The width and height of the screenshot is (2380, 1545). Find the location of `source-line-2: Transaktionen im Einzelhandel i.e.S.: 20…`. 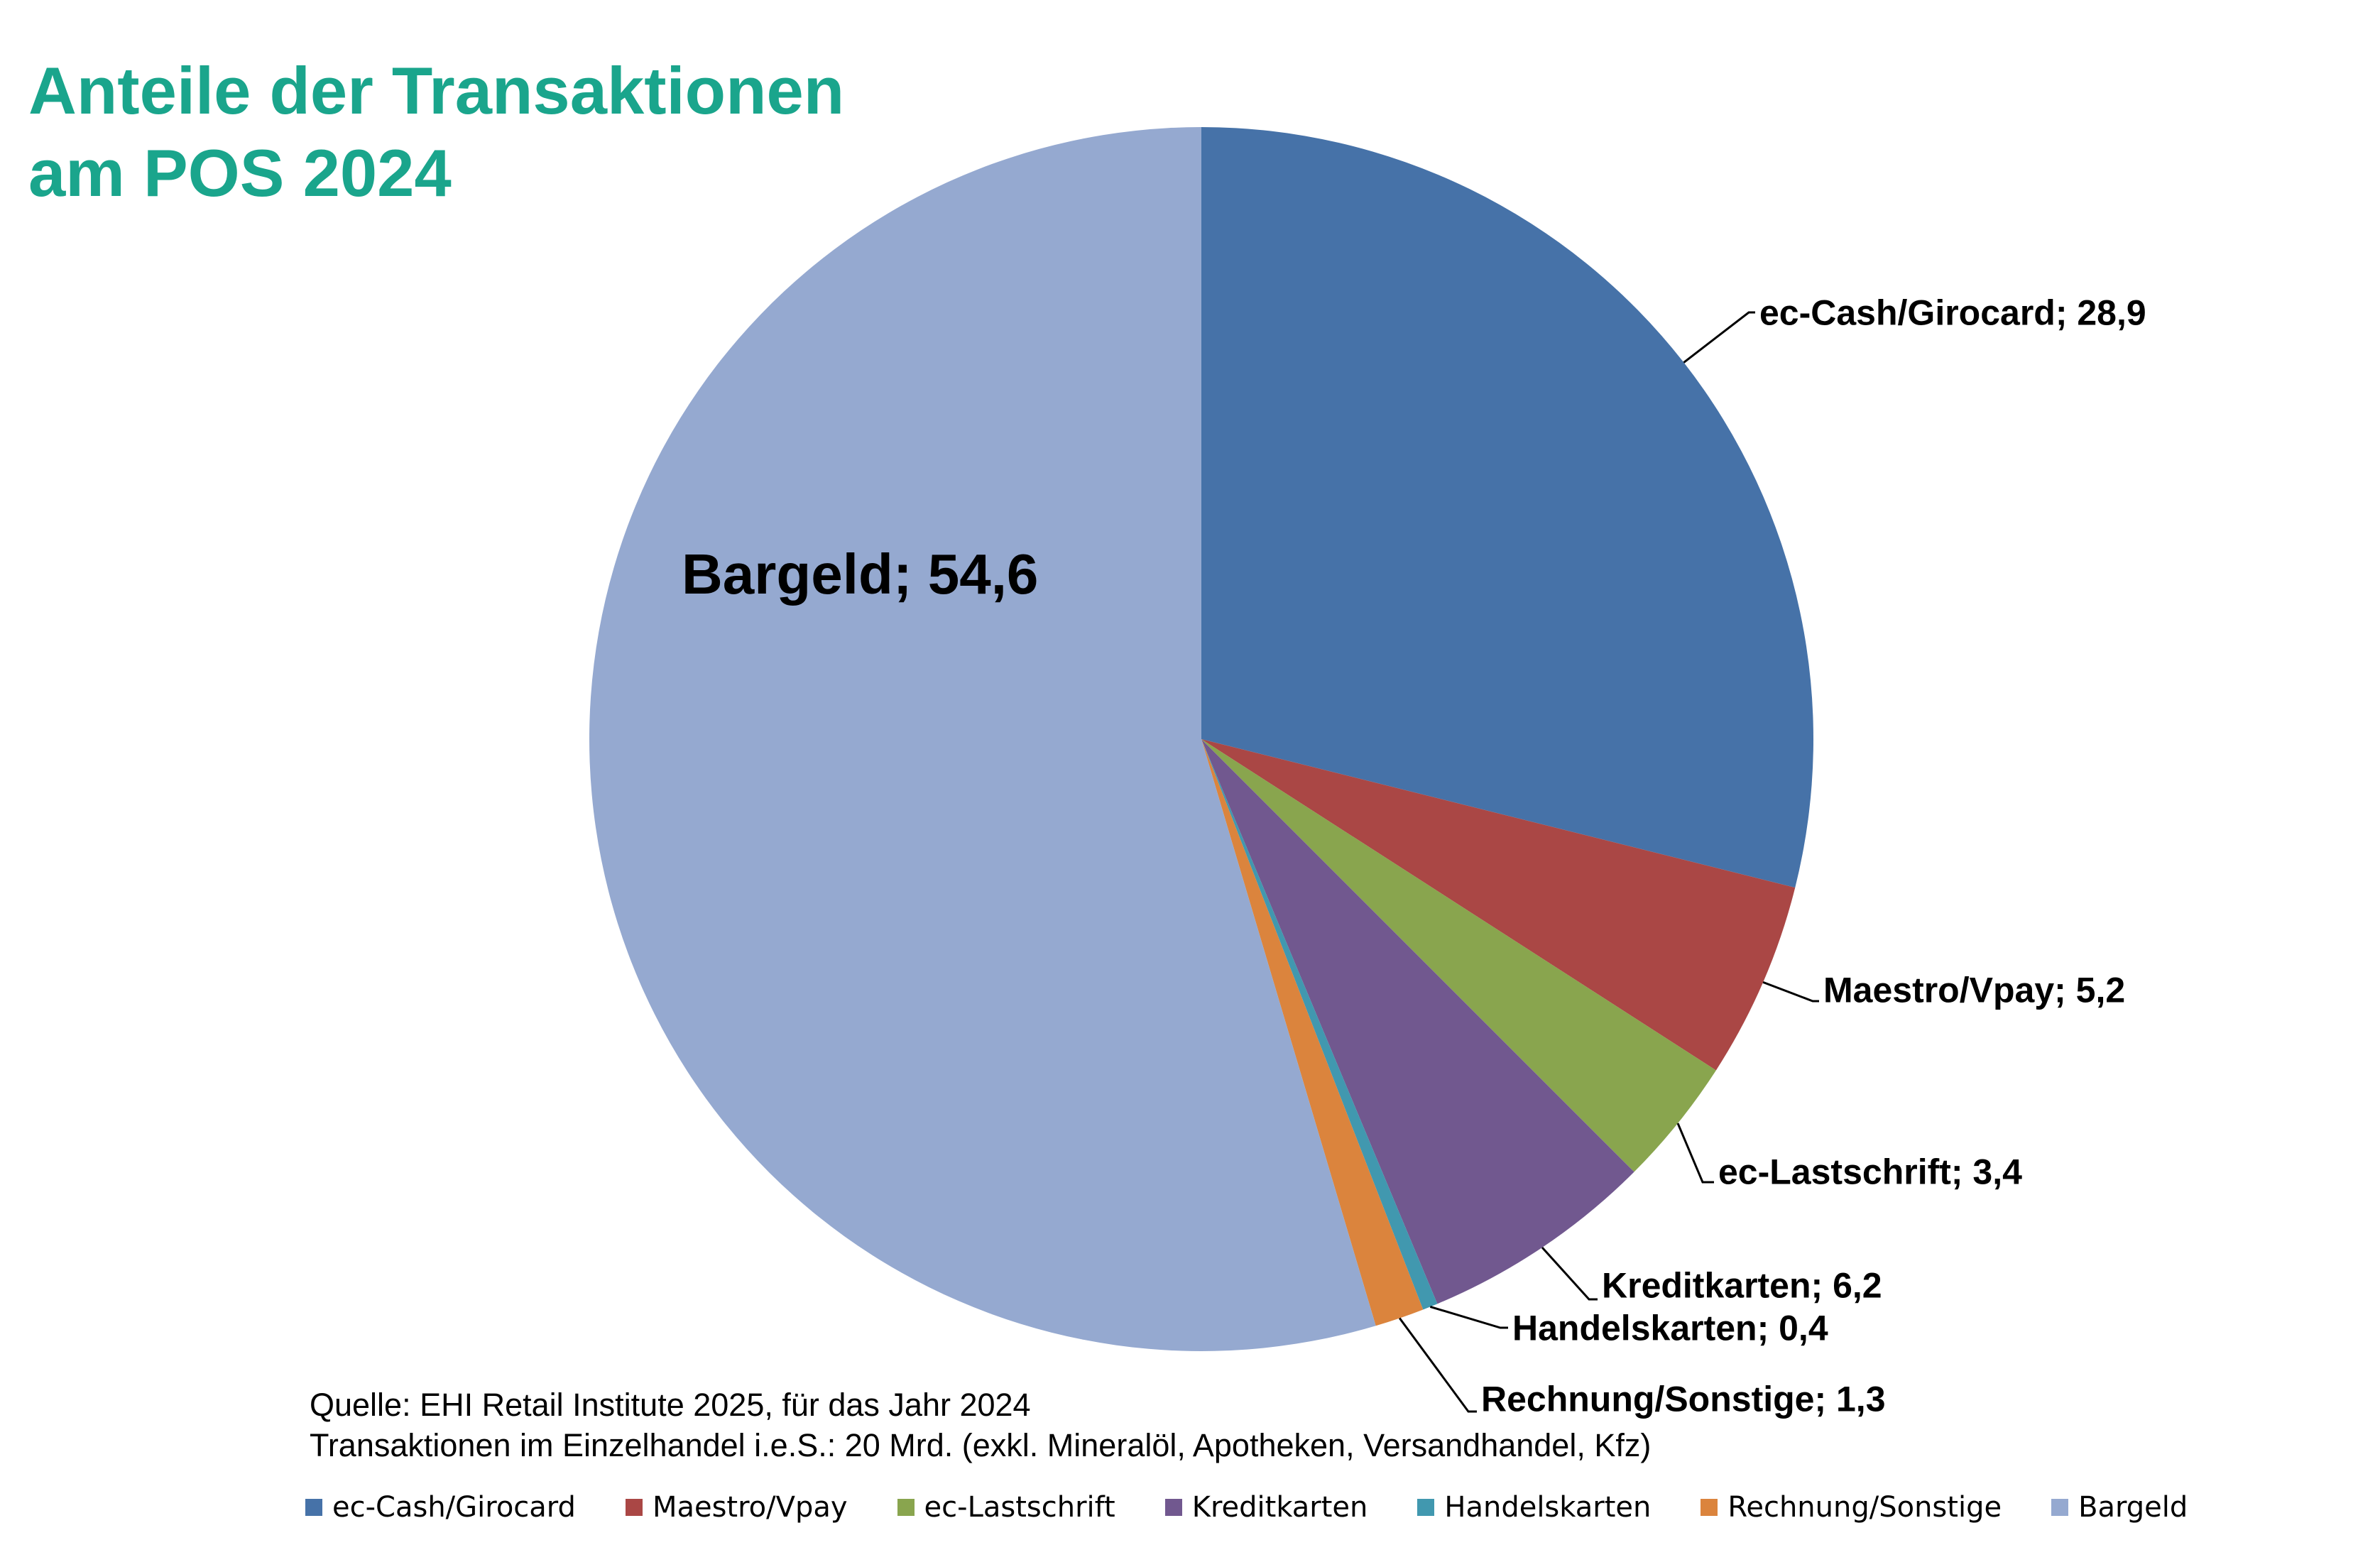

source-line-2: Transaktionen im Einzelhandel i.e.S.: 20… is located at coordinates (981, 1445).